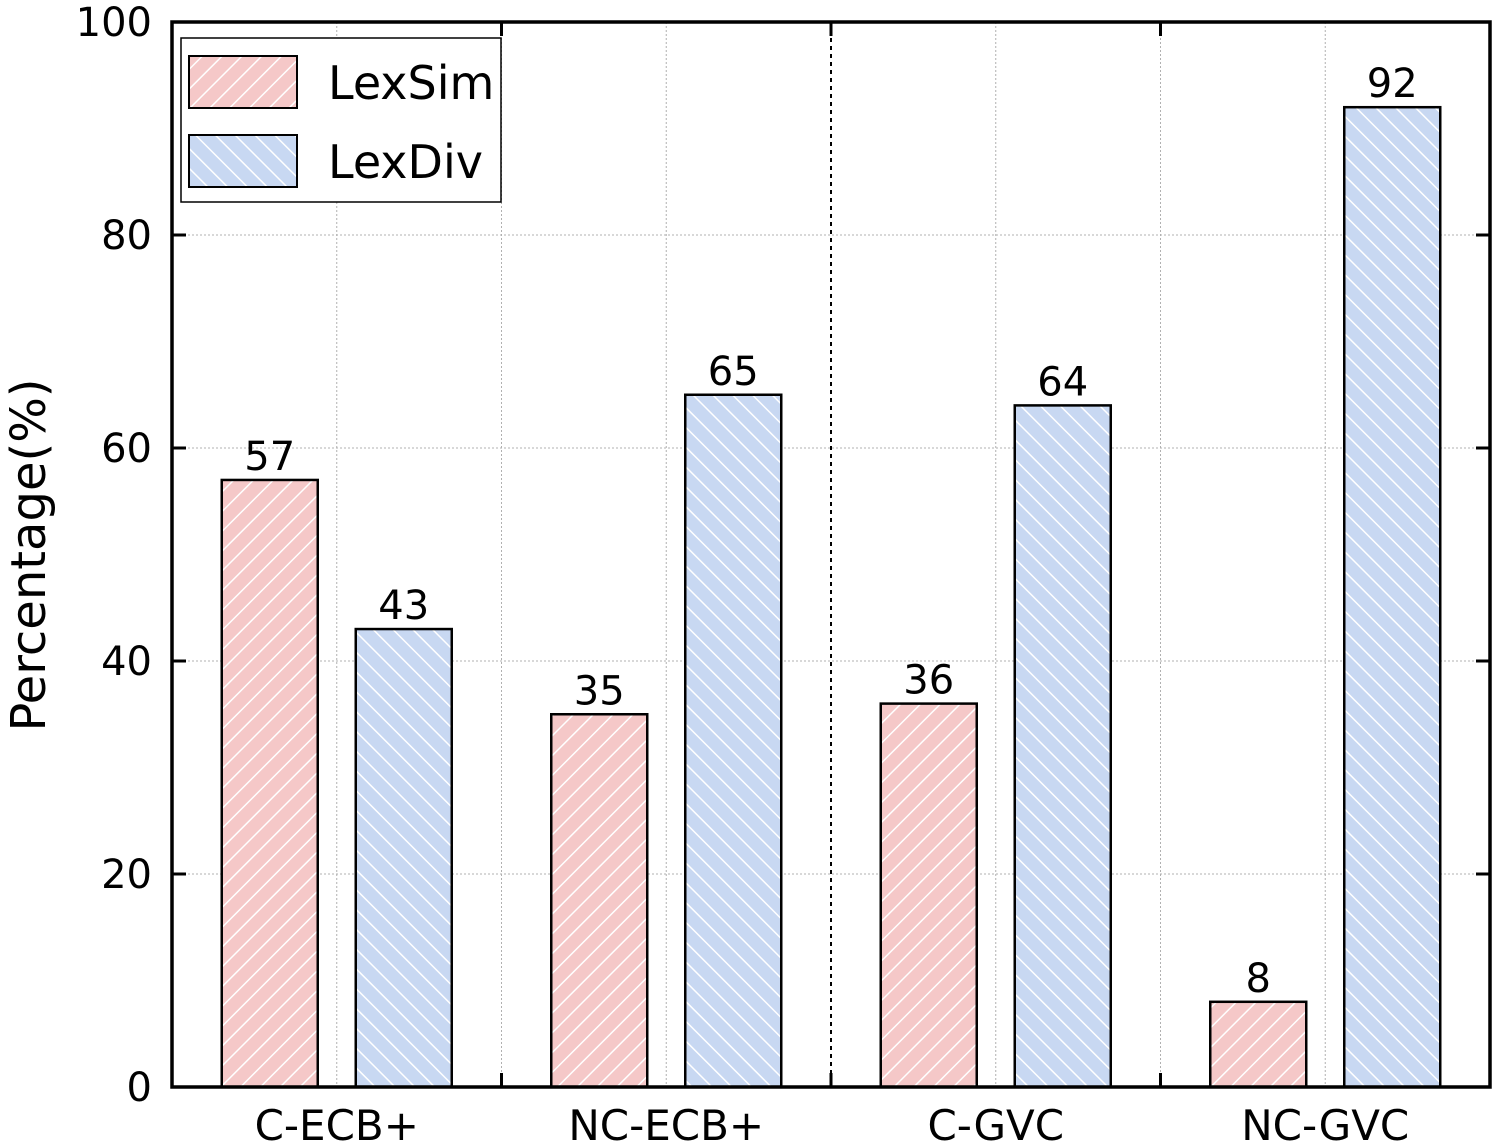  Describe the element at coordinates (114, 23) in the screenshot. I see `y-tick-label-5: 100` at that location.